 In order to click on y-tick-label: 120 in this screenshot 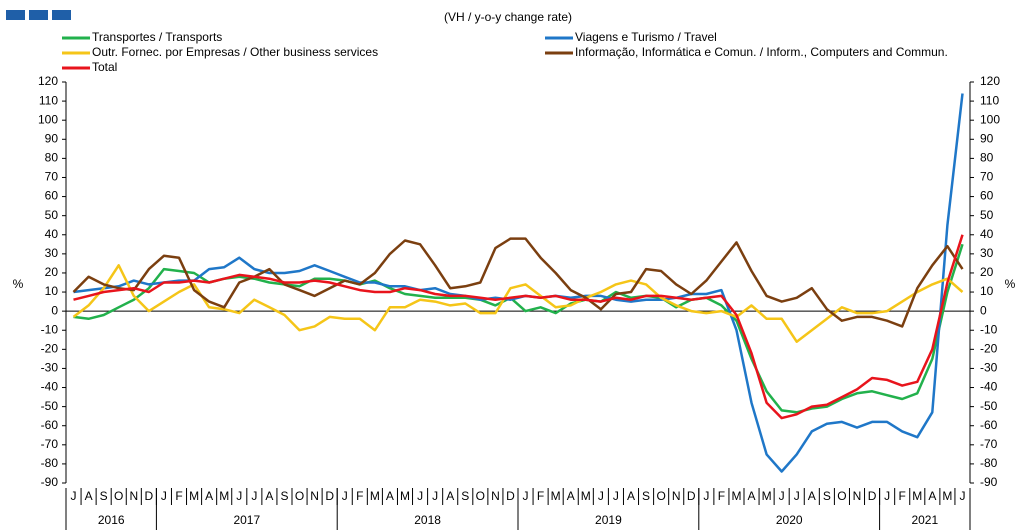, I will do `click(48, 81)`.